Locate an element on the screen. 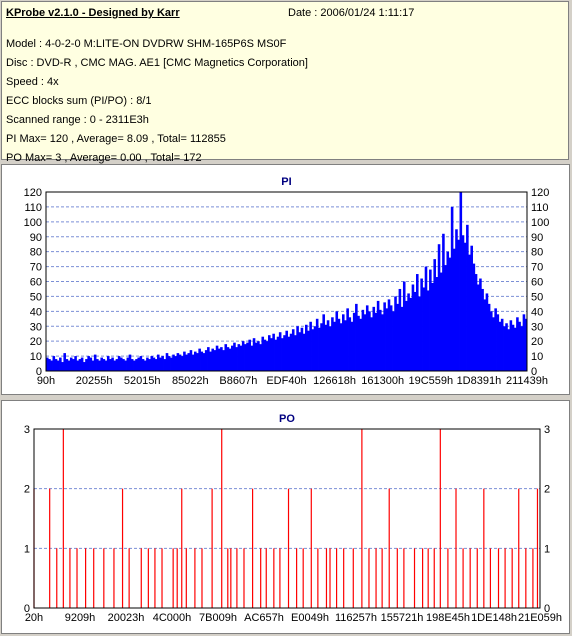  pi-x-tick-label: 20255h is located at coordinates (94, 381).